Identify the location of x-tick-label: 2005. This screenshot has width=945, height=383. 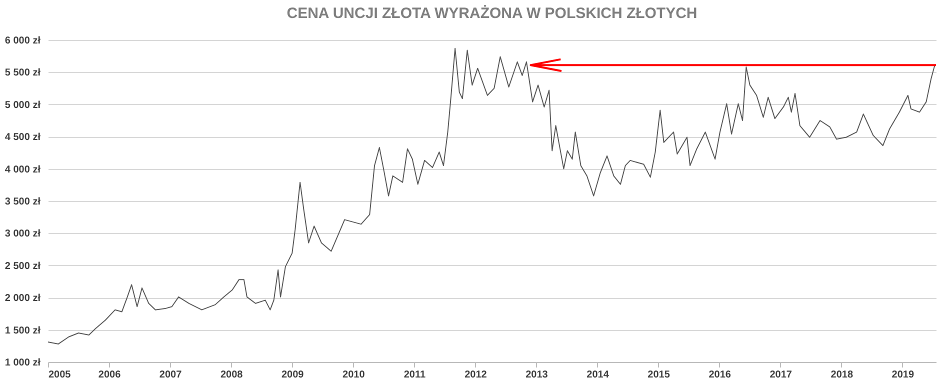
(60, 375).